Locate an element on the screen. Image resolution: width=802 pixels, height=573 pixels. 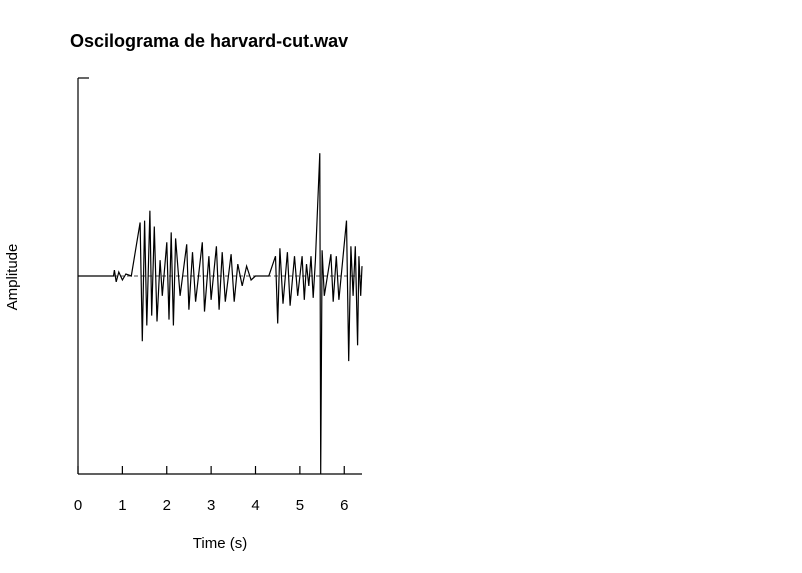
x-ticks: 0 1 2 3 4 5 6 is located at coordinates (211, 490).